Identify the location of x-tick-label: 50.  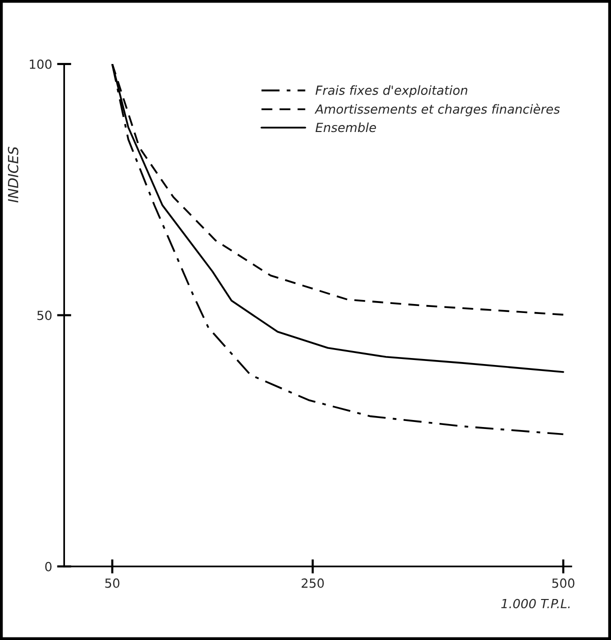
(112, 583).